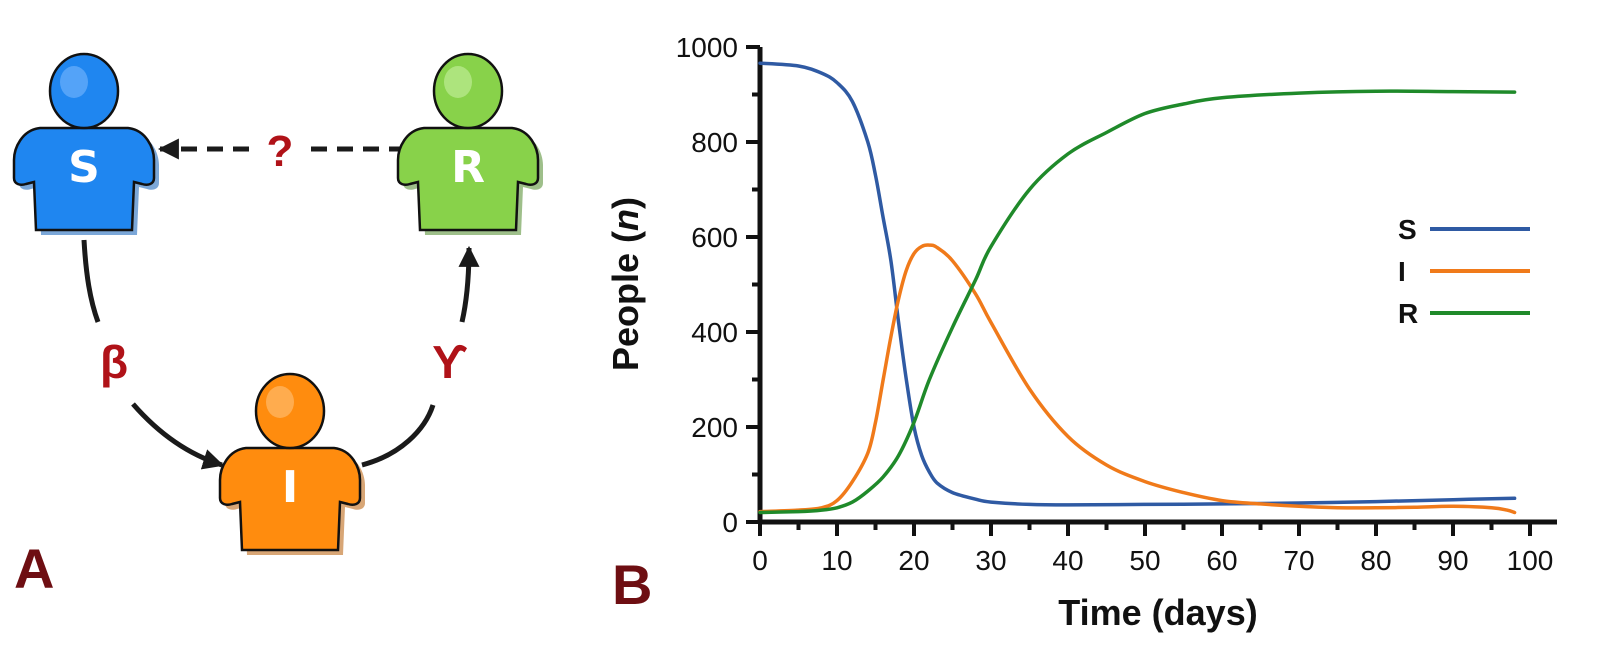 This screenshot has width=1617, height=657. I want to click on svg-text: I, so click(290, 487).